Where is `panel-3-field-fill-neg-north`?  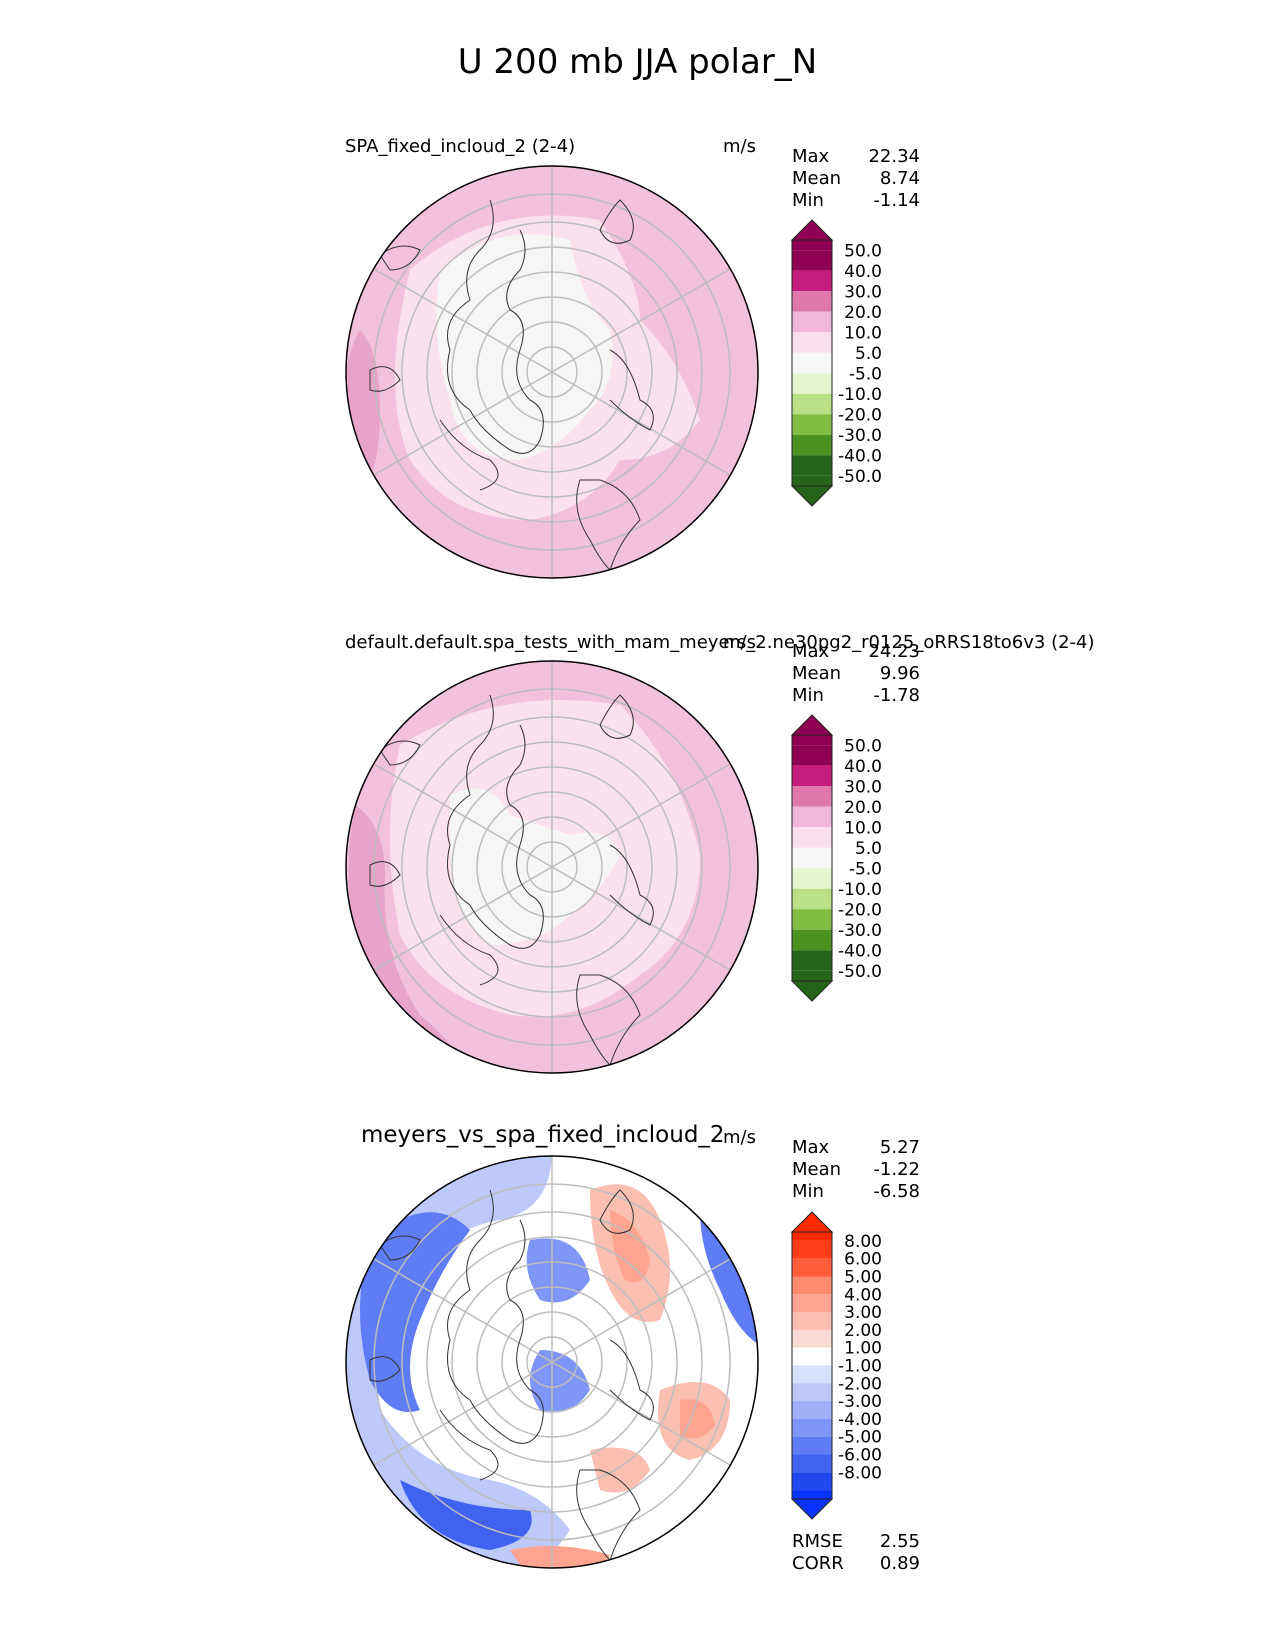 panel-3-field-fill-neg-north is located at coordinates (558, 1270).